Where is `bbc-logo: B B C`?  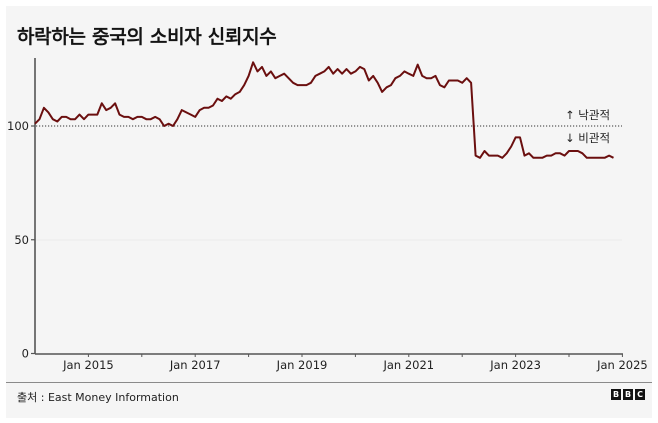
bbc-logo: B B C is located at coordinates (628, 394).